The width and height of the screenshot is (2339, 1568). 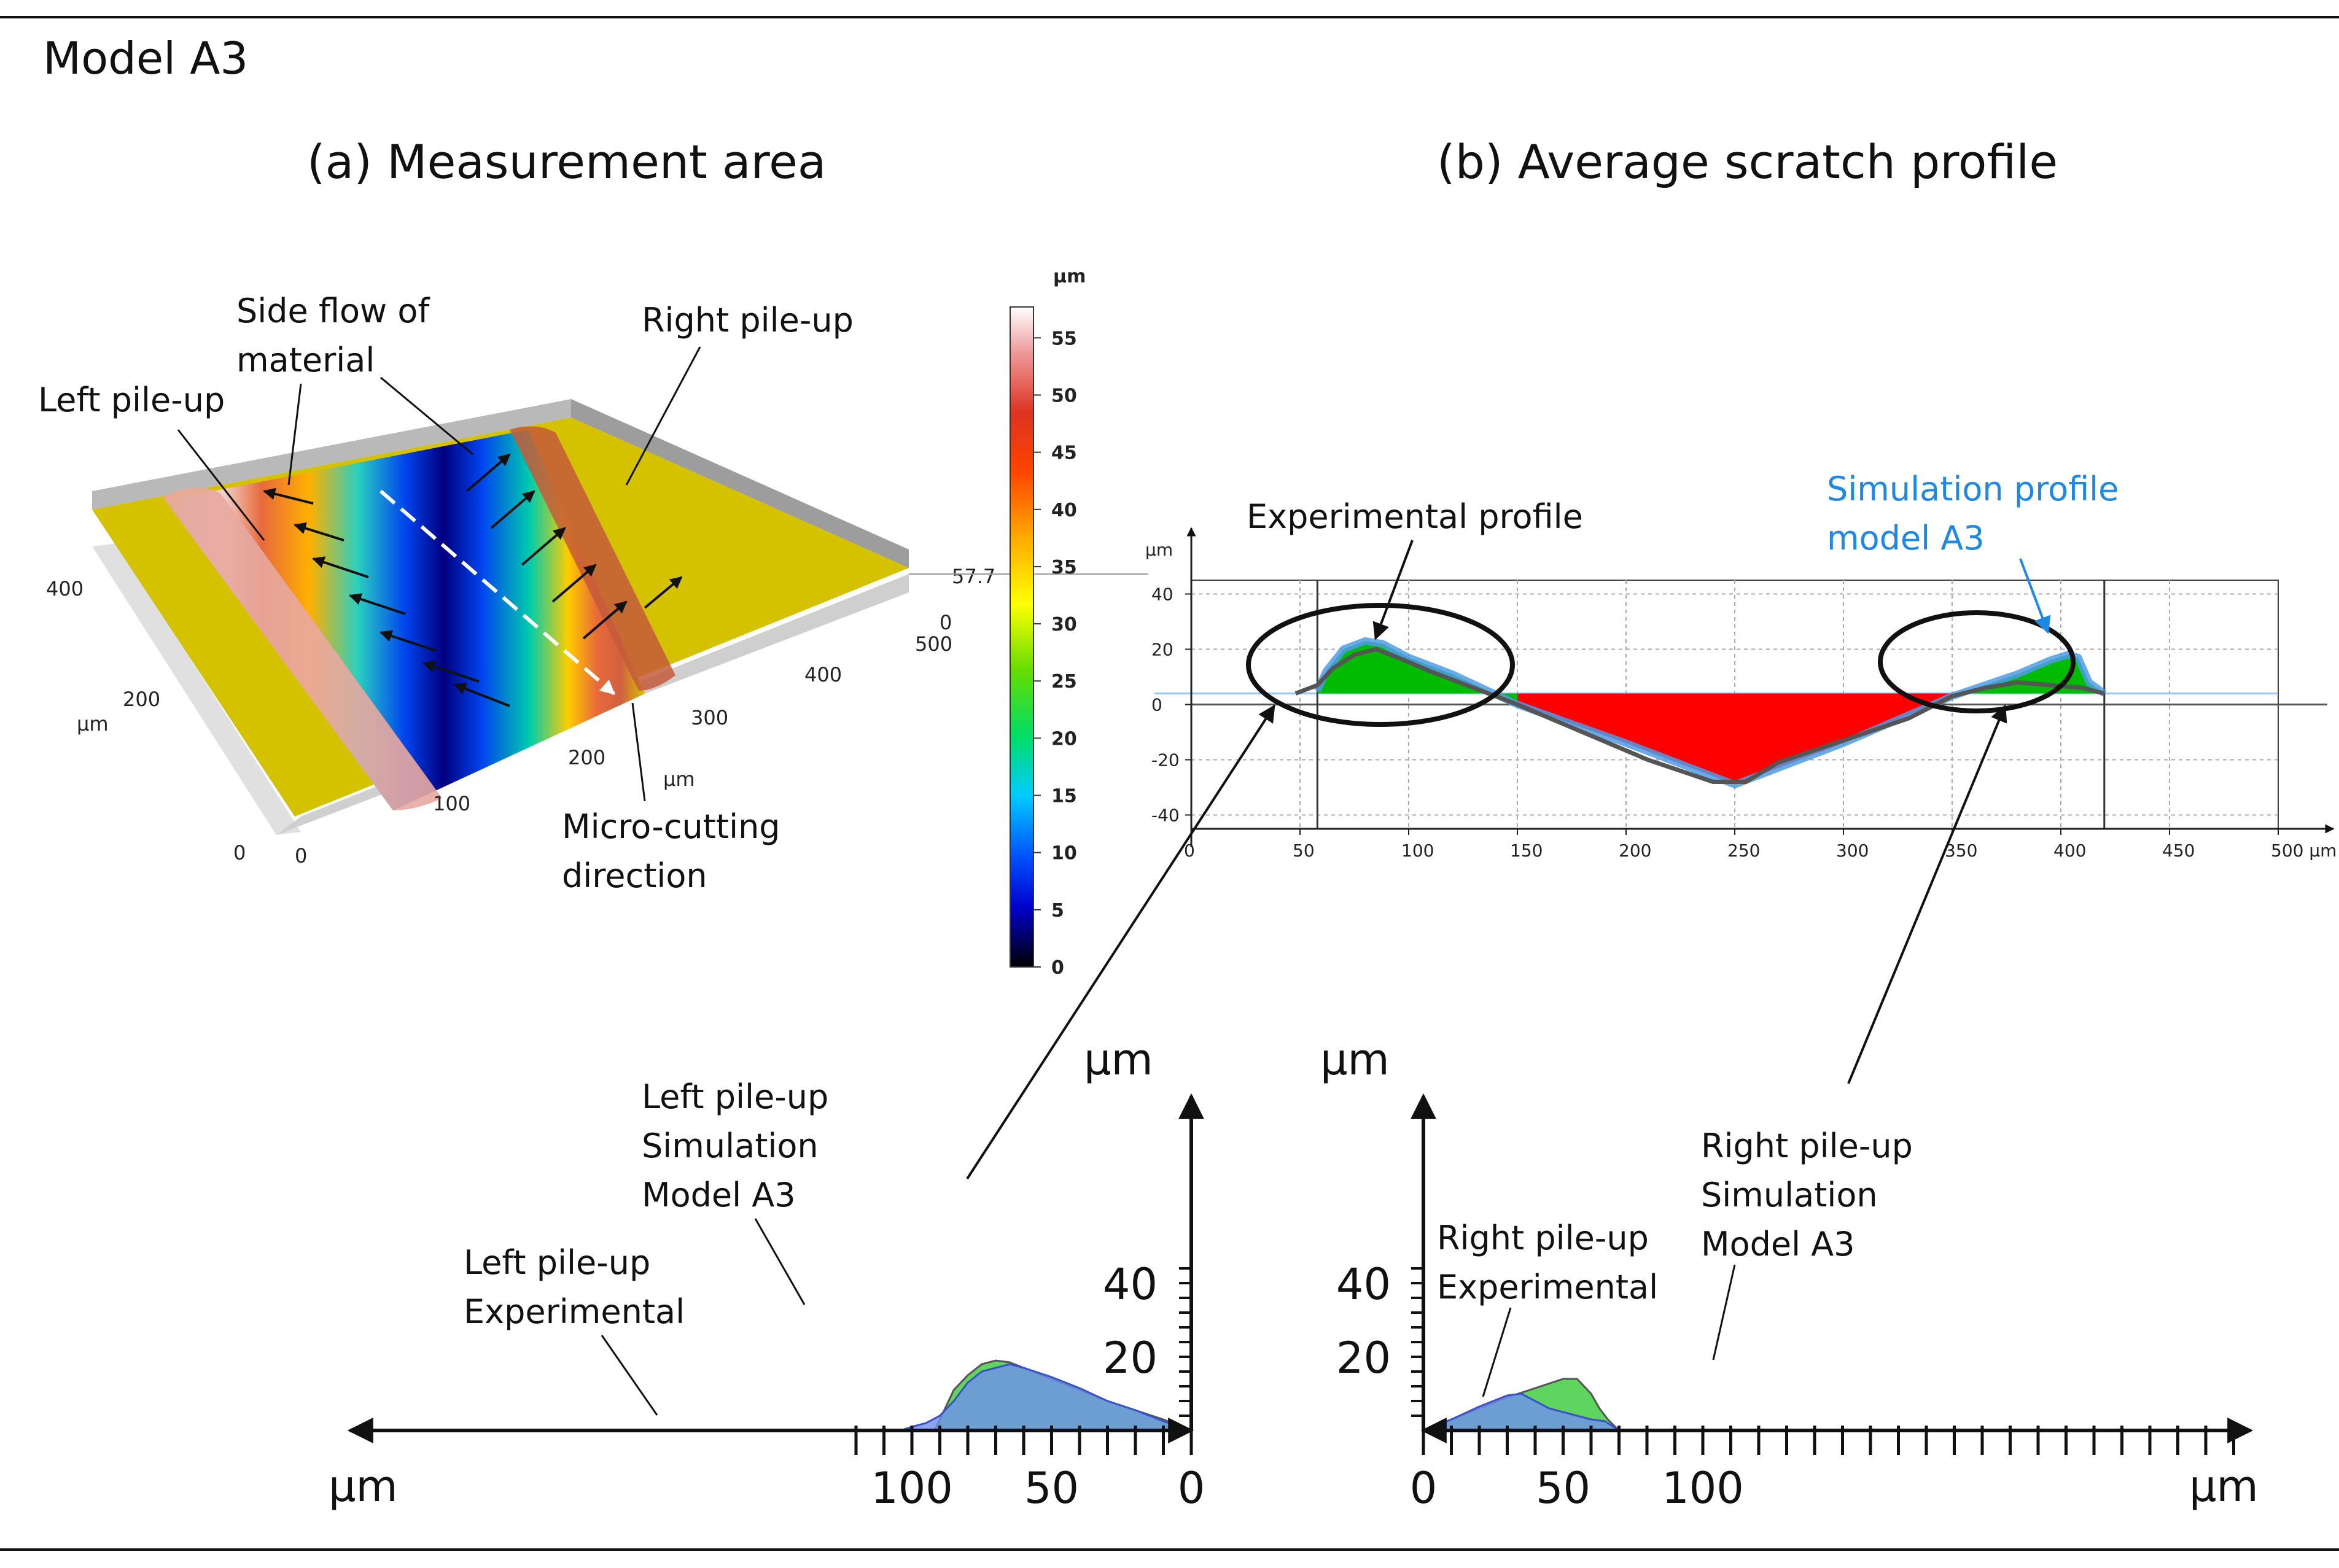 What do you see at coordinates (1415, 516) in the screenshot?
I see `label-experimental-profile: Experimental profile` at bounding box center [1415, 516].